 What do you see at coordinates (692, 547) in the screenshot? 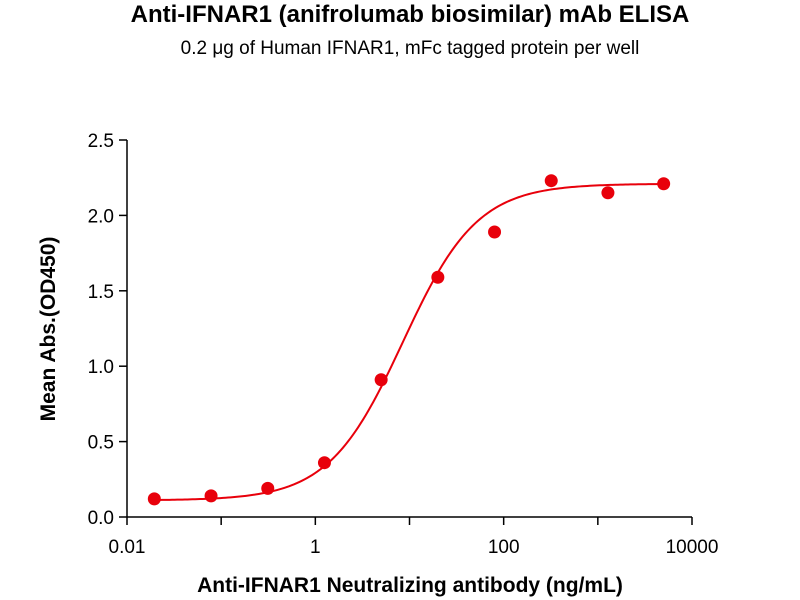
I see `x-tick-label: 10000` at bounding box center [692, 547].